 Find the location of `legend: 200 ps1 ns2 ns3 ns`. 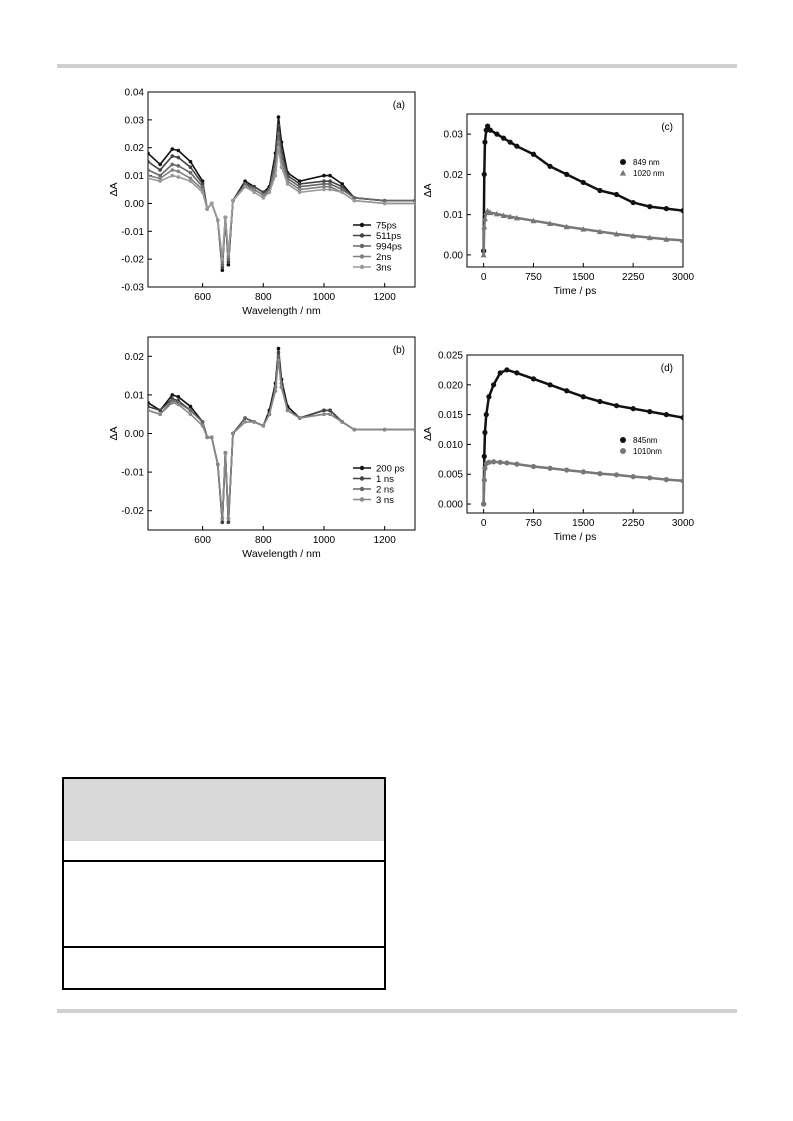

legend: 200 ps1 ns2 ns3 ns is located at coordinates (379, 485).